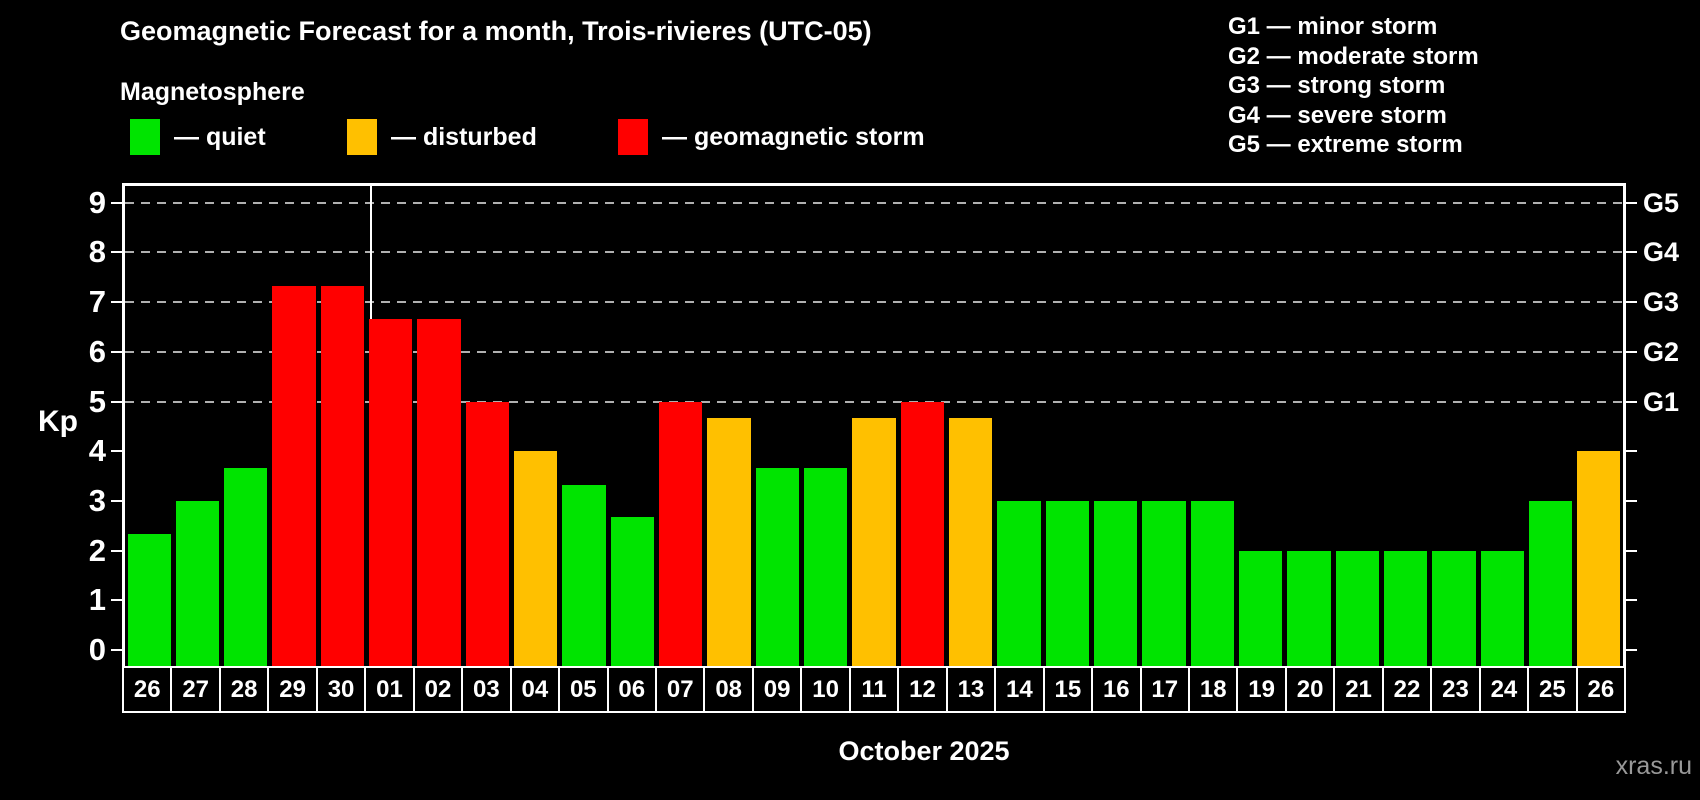  Describe the element at coordinates (220, 136) in the screenshot. I see `legend-label-quiet: — quiet` at that location.